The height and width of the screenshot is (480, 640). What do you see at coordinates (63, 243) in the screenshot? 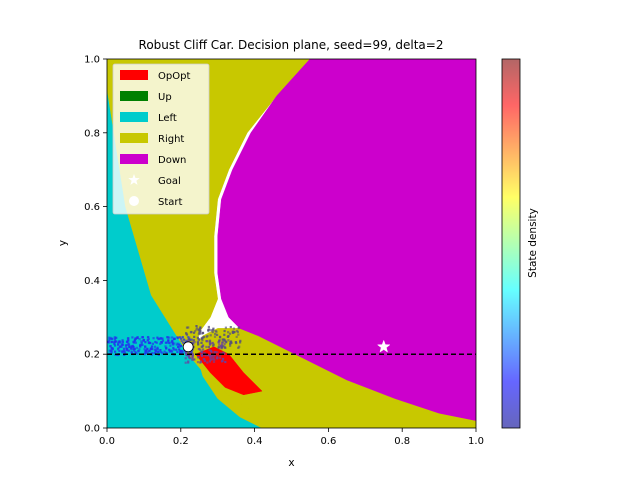
I see `y-axis-label: y` at bounding box center [63, 243].